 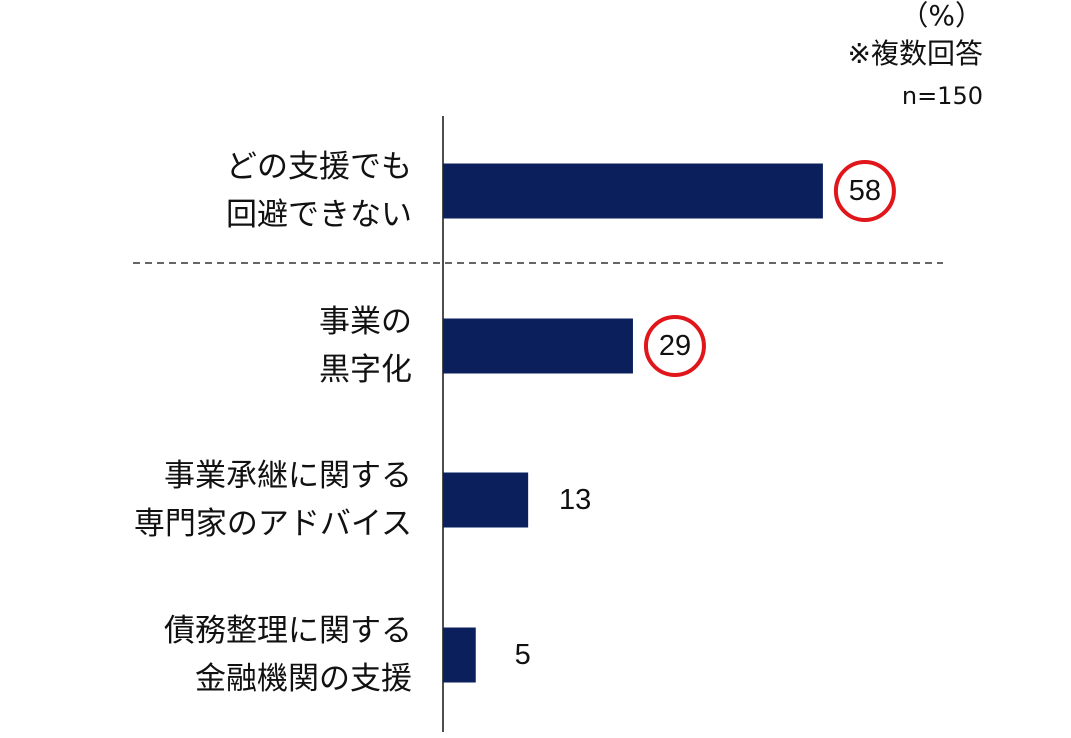 I want to click on category-label-3-line-0: 債務整理に関する, so click(x=288, y=631).